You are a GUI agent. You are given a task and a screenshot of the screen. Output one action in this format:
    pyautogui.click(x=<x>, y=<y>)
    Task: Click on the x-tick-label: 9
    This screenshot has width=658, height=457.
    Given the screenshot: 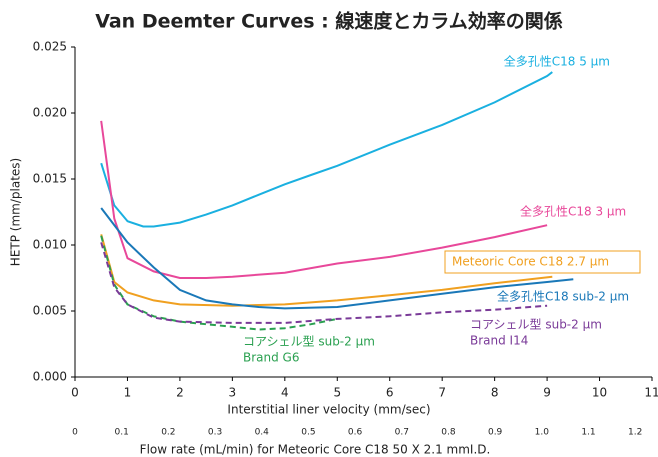 What is the action you would take?
    pyautogui.click(x=547, y=393)
    